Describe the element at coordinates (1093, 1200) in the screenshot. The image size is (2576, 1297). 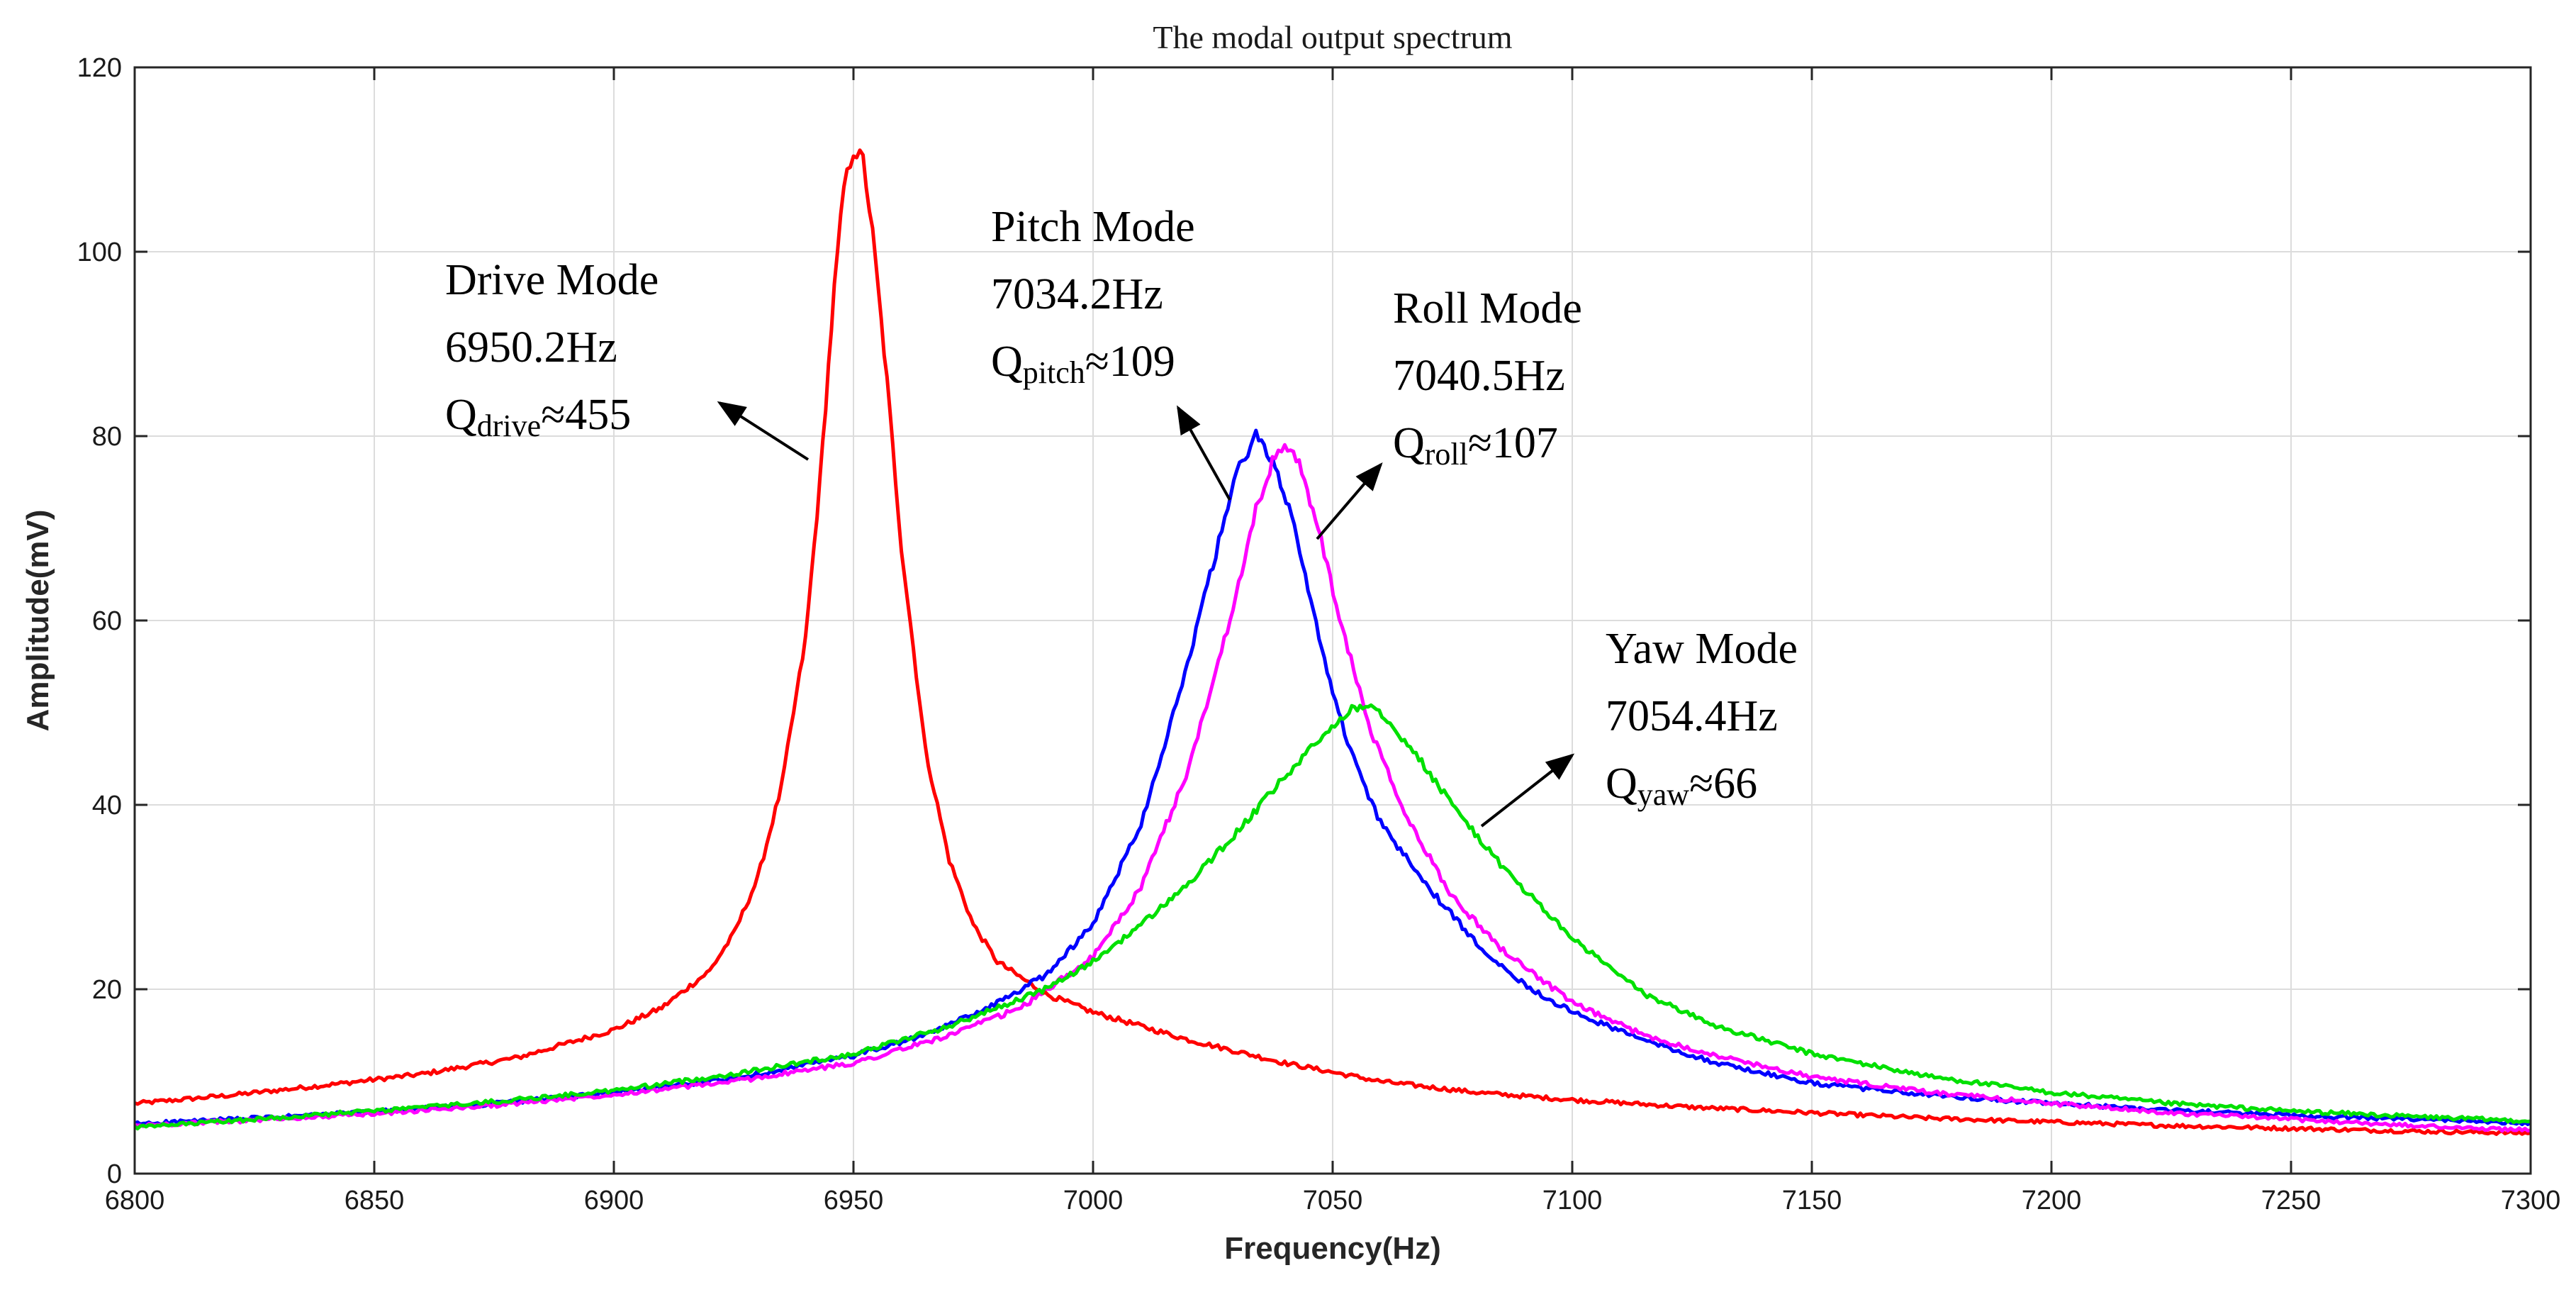
I see `x-tick-label: 7000` at that location.